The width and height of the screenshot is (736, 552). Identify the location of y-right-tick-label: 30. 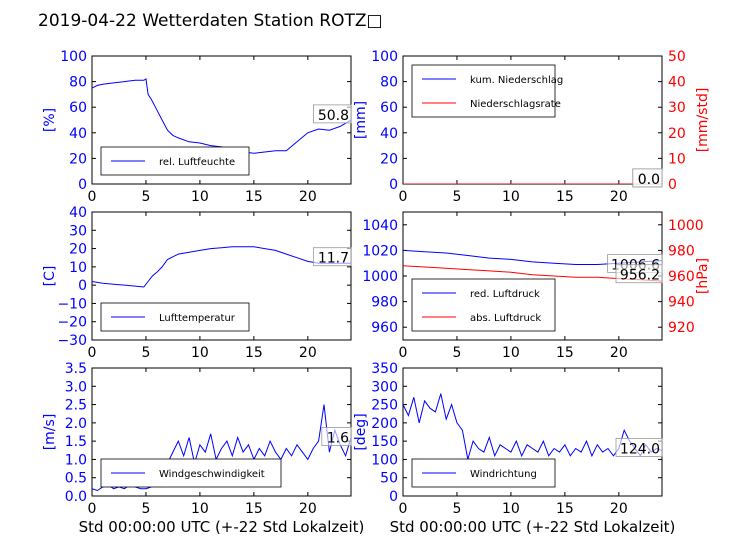
(677, 108).